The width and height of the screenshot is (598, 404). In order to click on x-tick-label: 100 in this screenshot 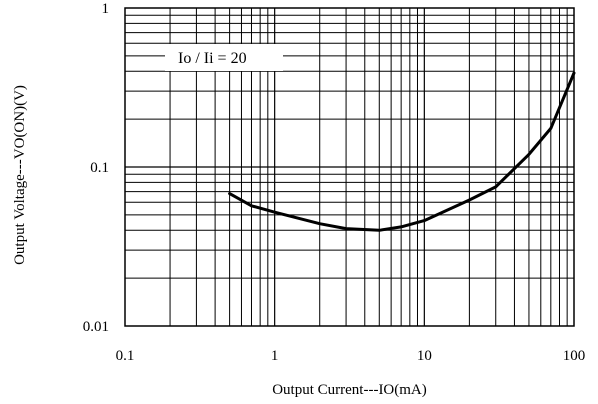, I will do `click(574, 356)`.